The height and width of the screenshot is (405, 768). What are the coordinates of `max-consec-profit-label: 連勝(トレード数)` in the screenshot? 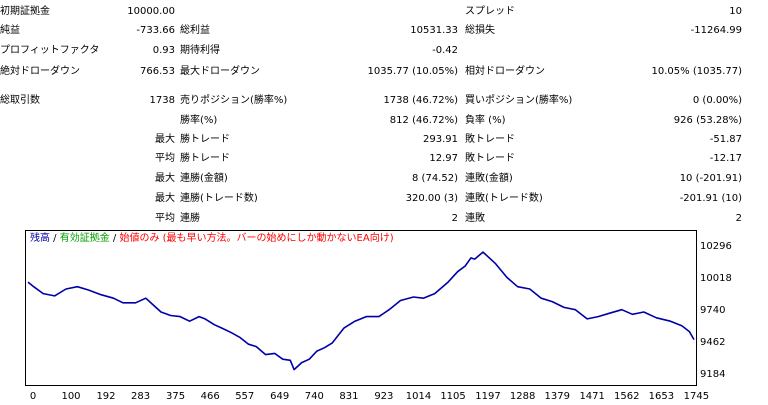 It's located at (219, 198).